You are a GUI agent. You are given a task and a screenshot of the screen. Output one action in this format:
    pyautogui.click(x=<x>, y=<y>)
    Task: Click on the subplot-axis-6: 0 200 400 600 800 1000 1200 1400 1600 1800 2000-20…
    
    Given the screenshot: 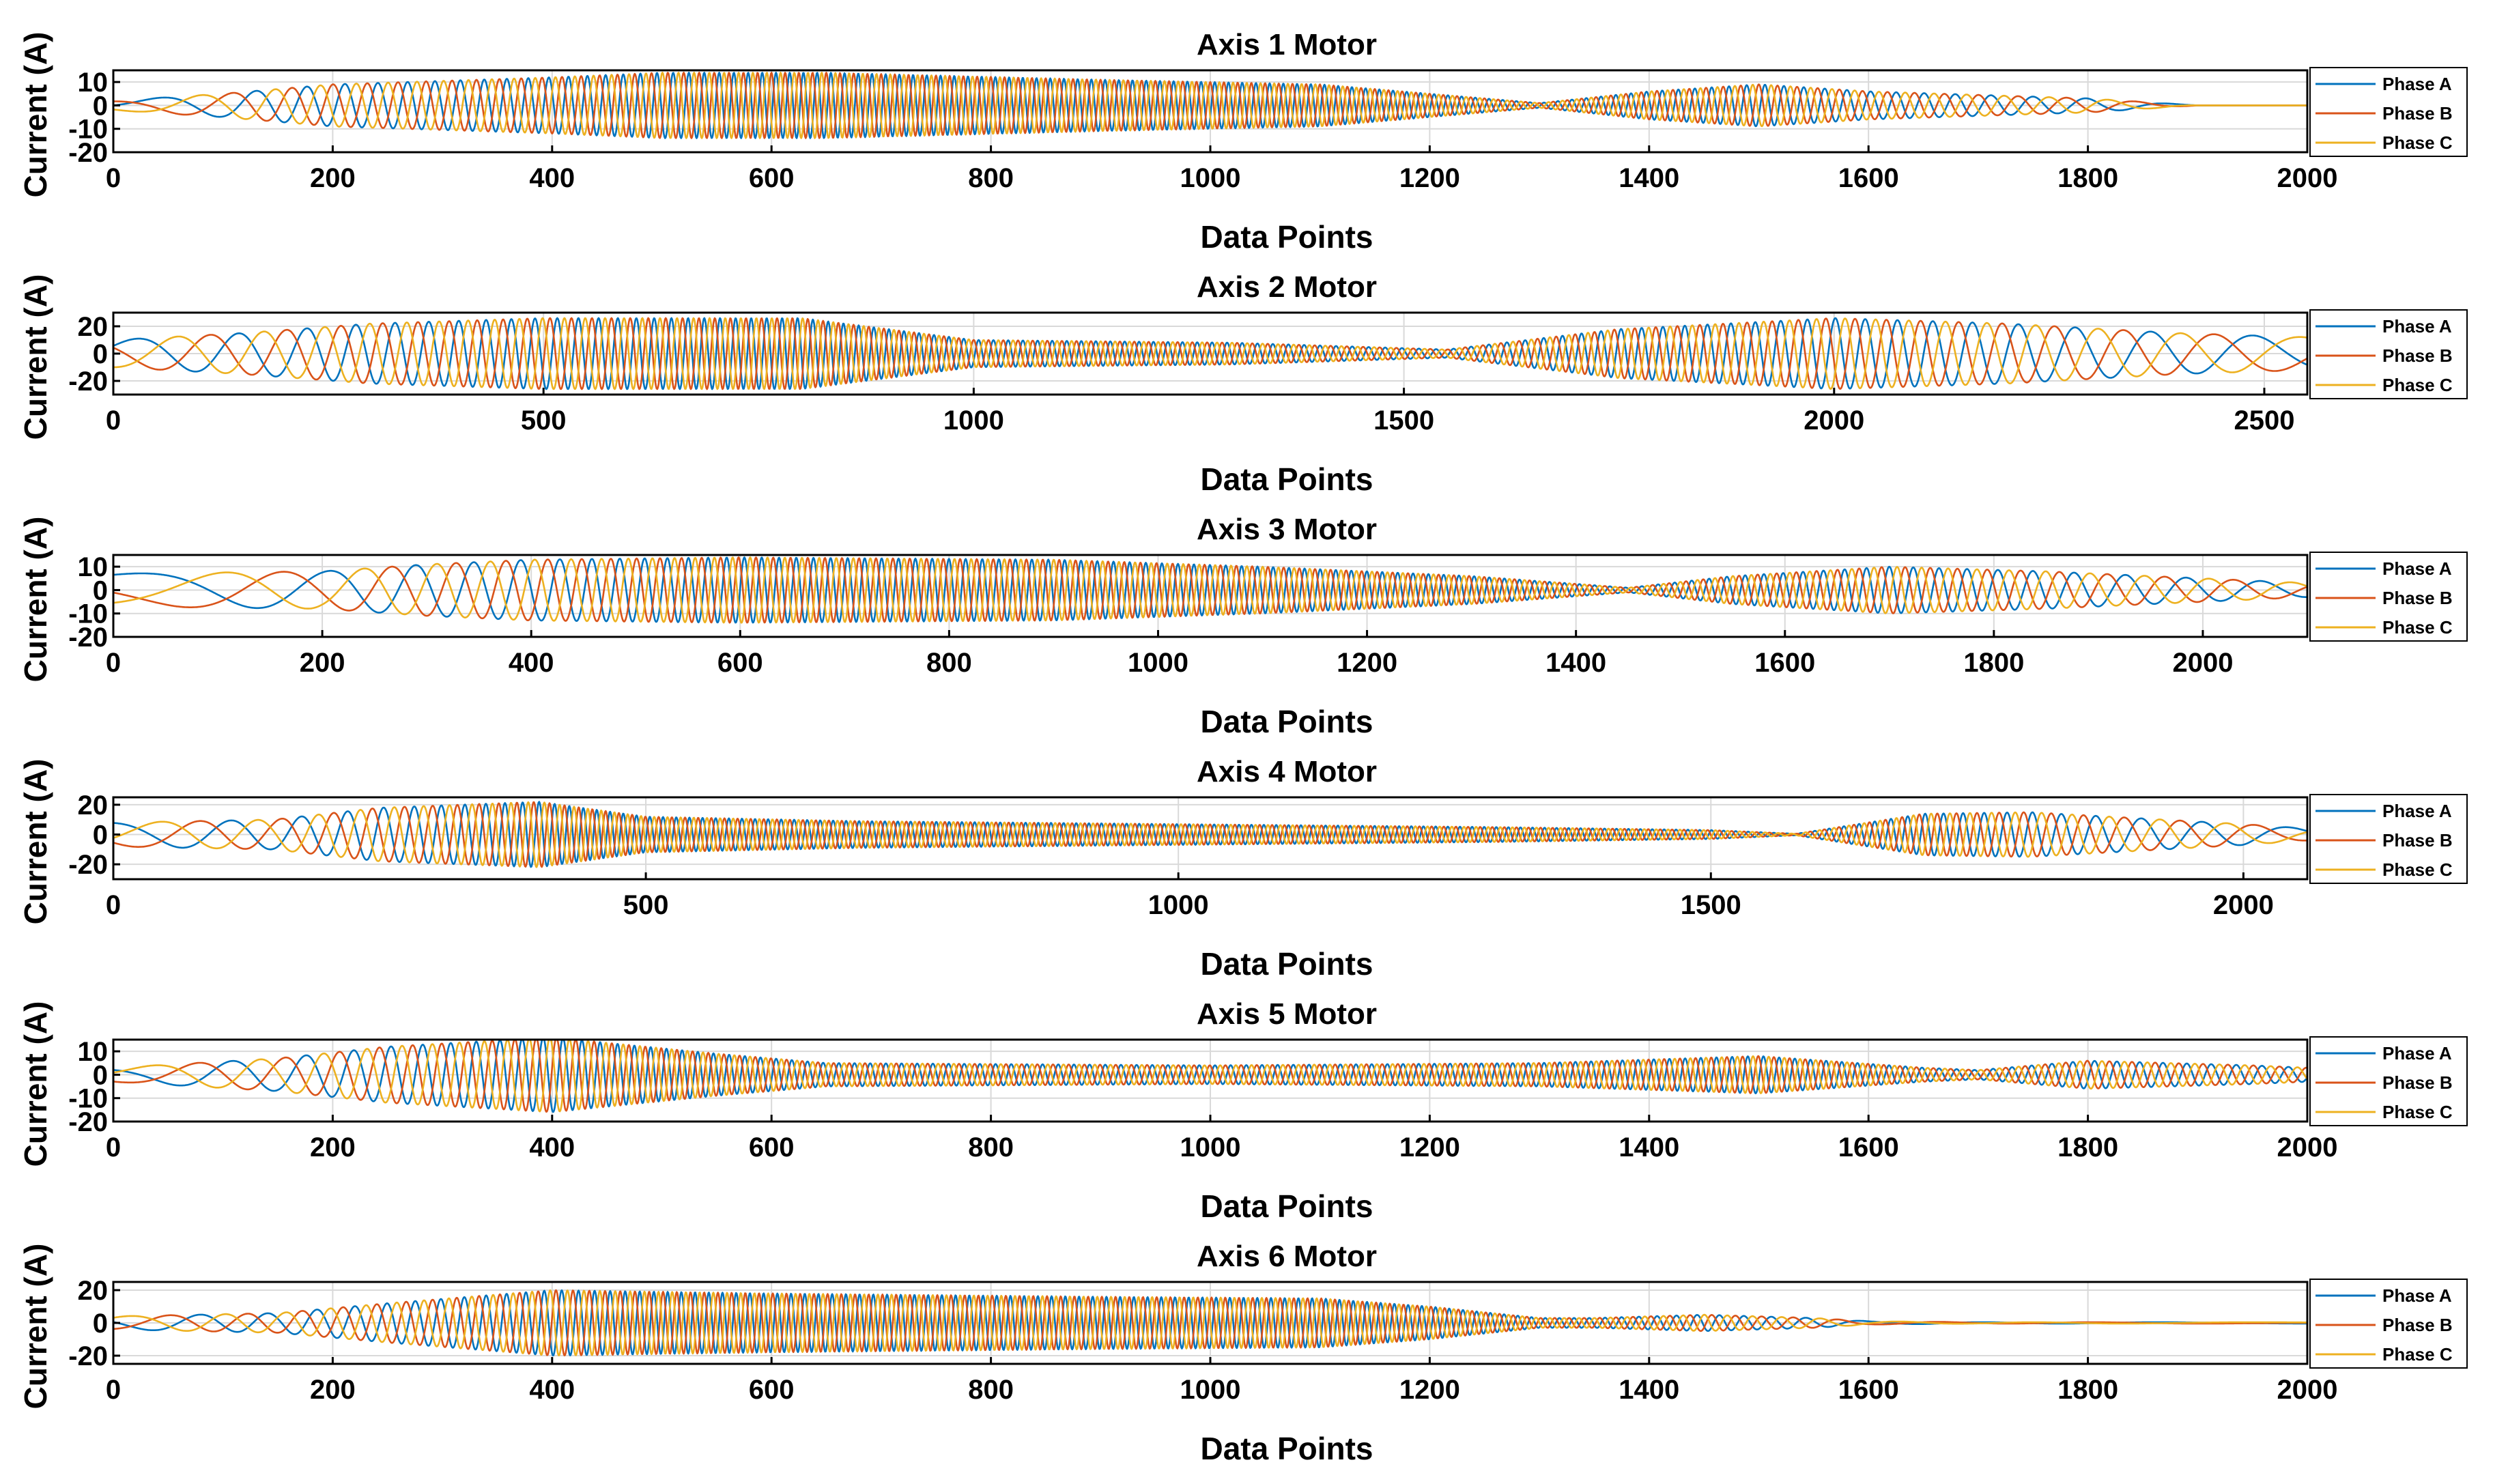 What is the action you would take?
    pyautogui.click(x=1243, y=1353)
    